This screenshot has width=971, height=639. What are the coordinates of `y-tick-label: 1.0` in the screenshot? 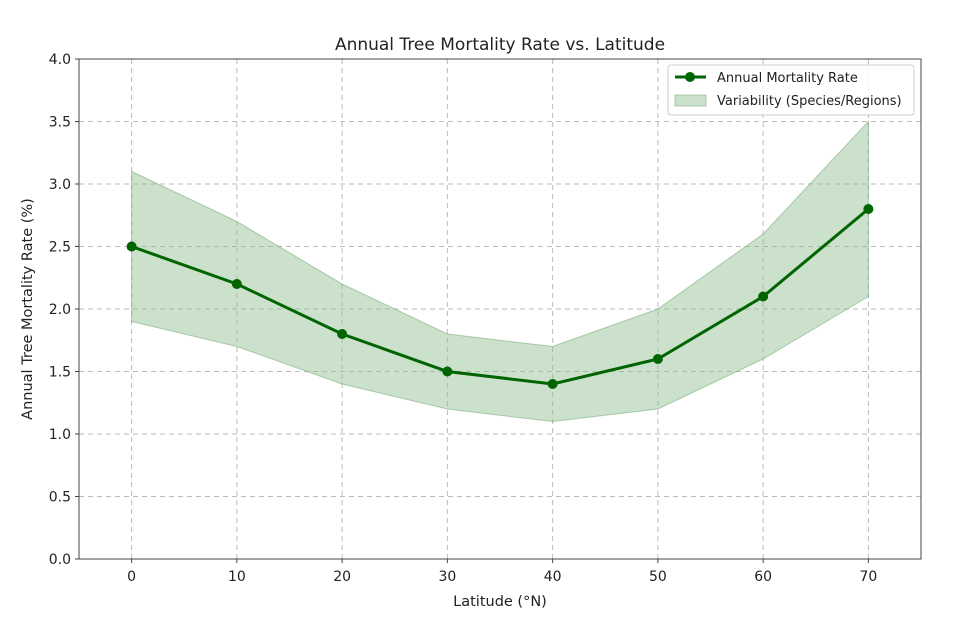 It's located at (60, 435).